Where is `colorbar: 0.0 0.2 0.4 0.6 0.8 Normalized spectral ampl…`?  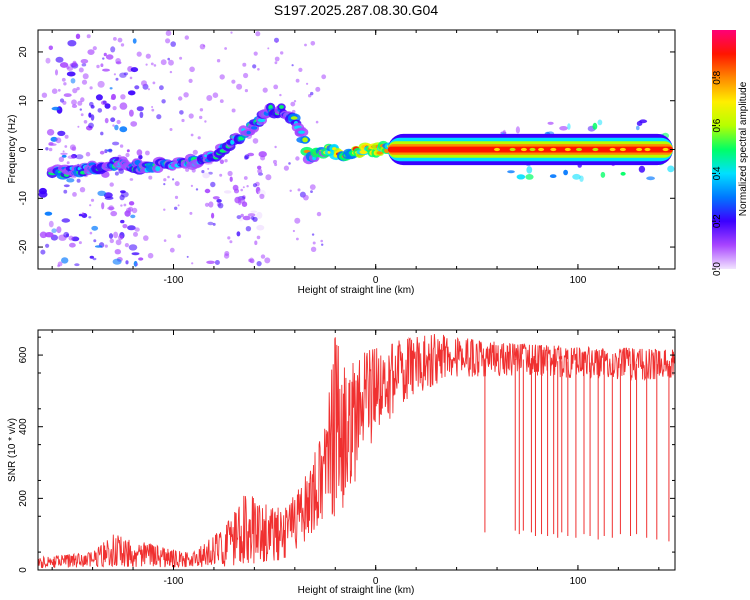
colorbar: 0.0 0.2 0.4 0.6 0.8 Normalized spectral ampl… is located at coordinates (730, 153).